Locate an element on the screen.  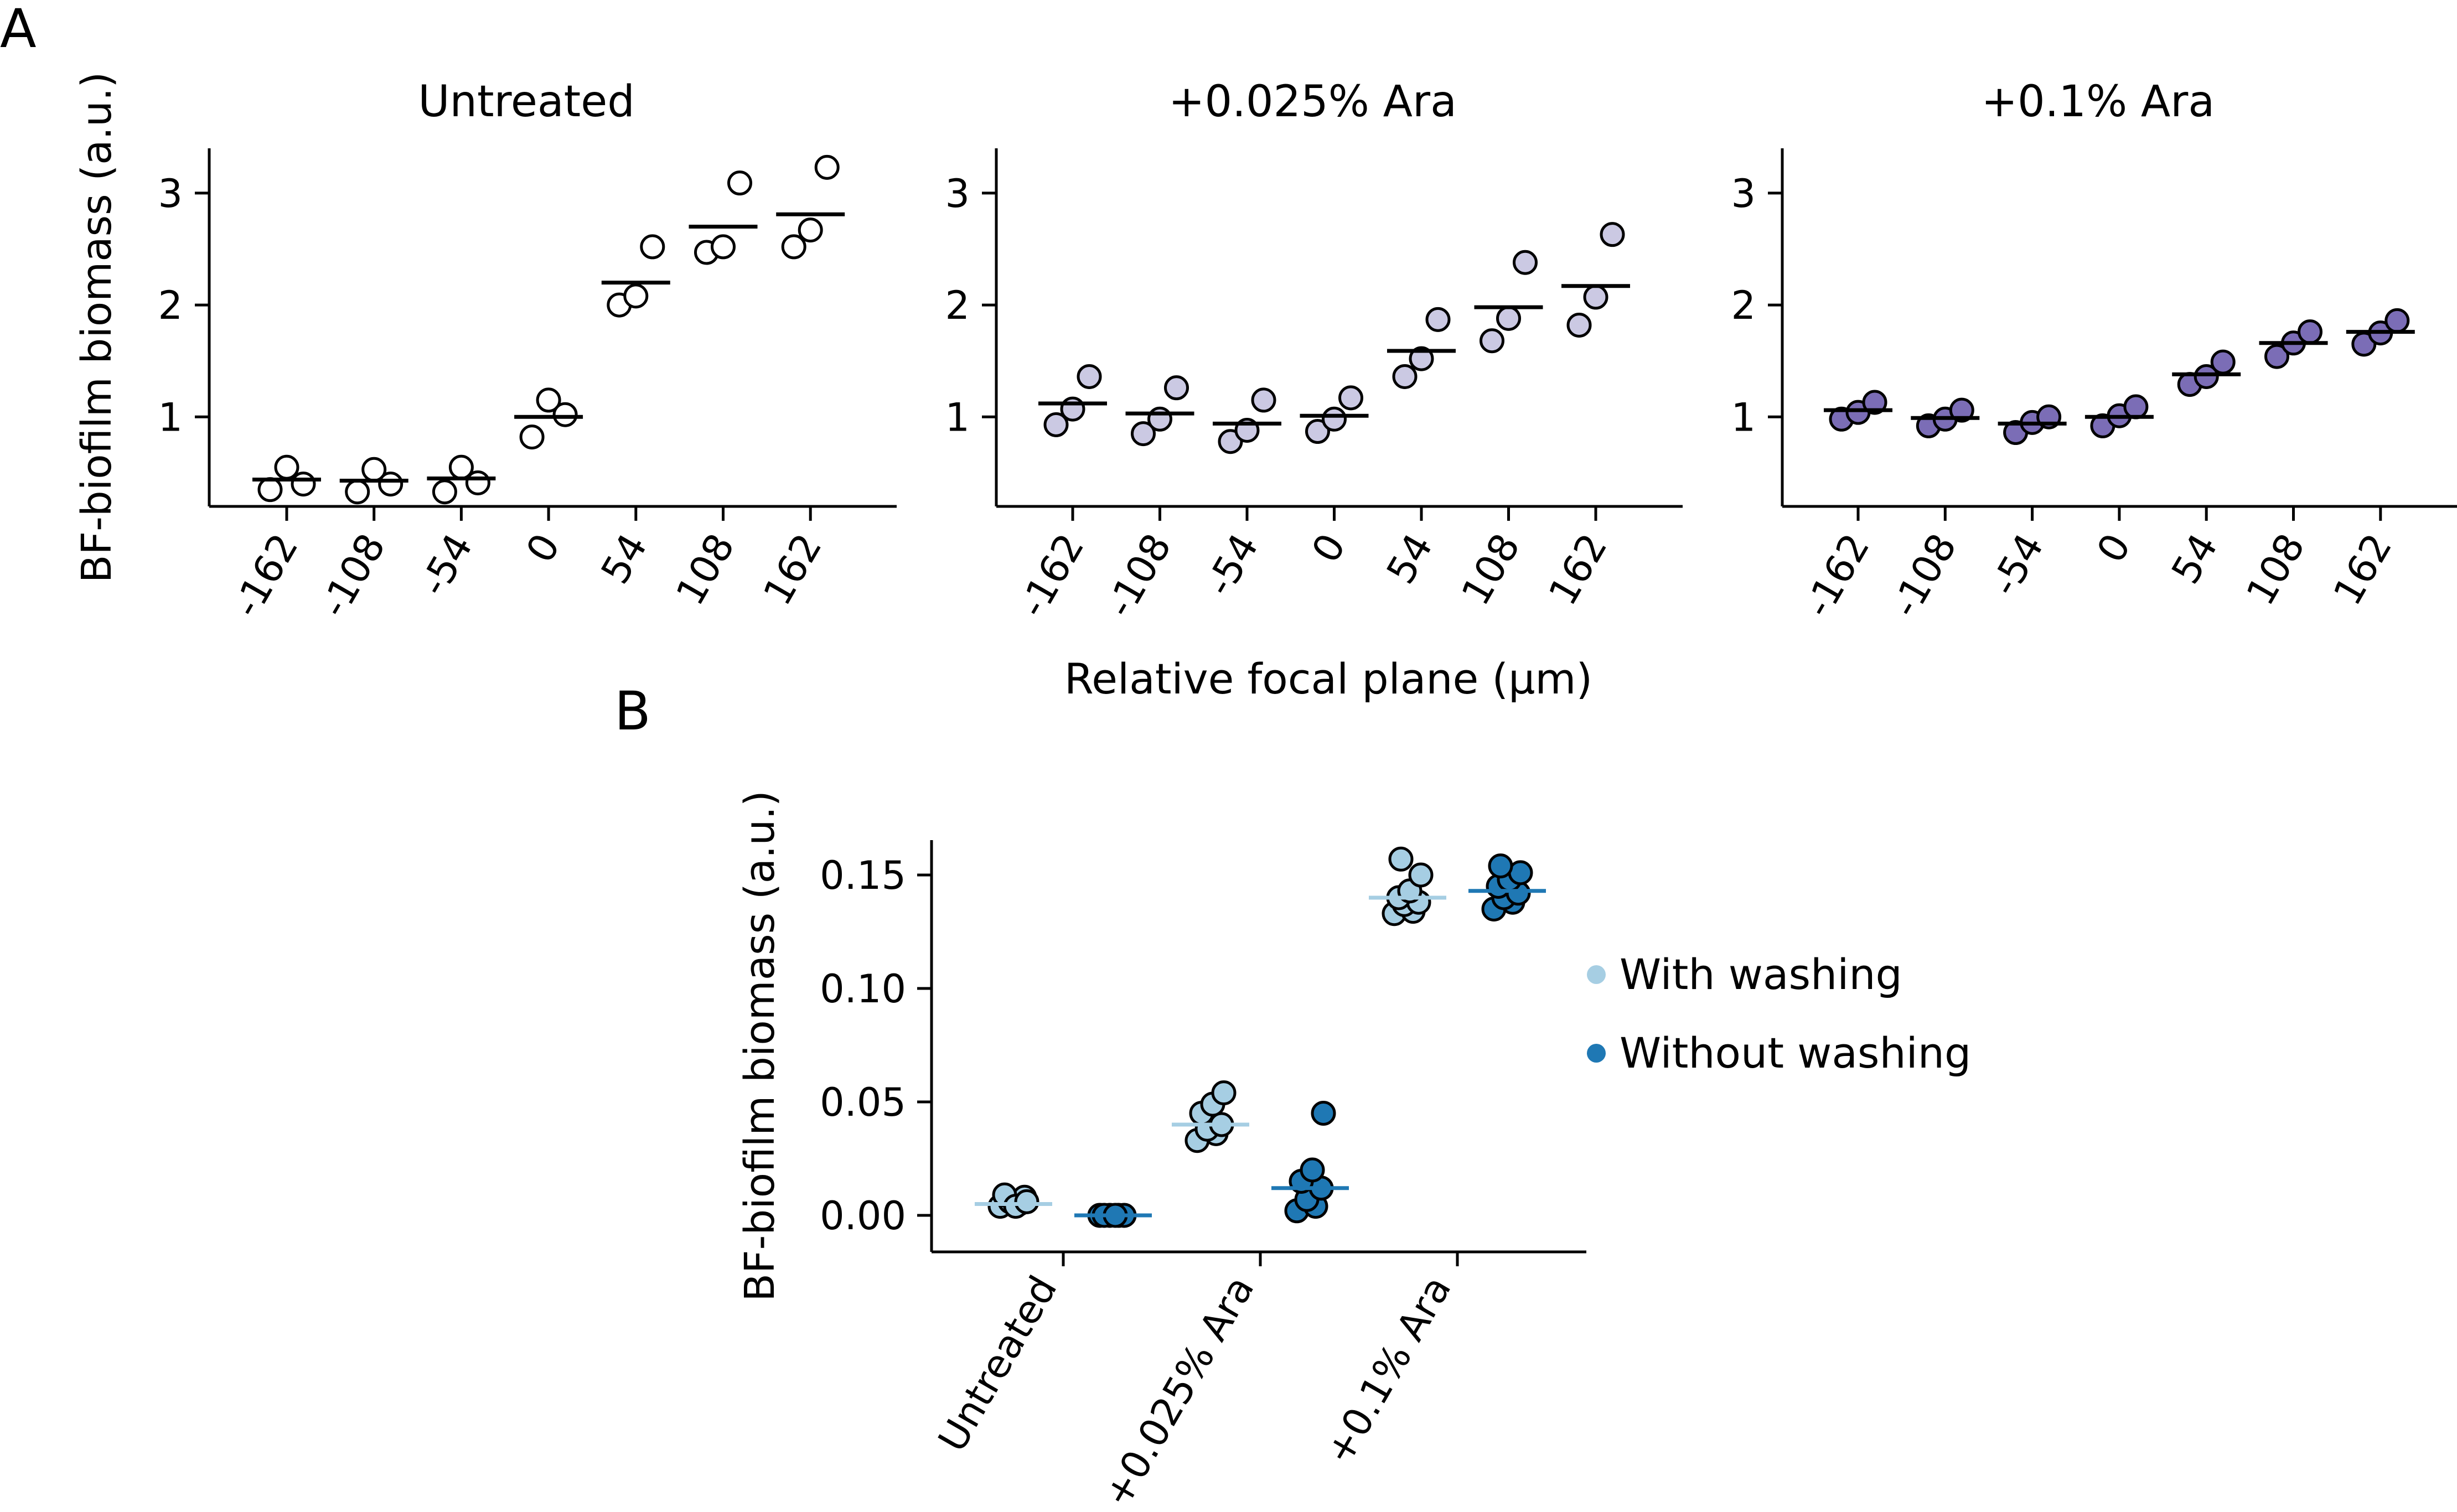
shared-x-axis-label: Relative focal plane (μm) is located at coordinates (1328, 678).